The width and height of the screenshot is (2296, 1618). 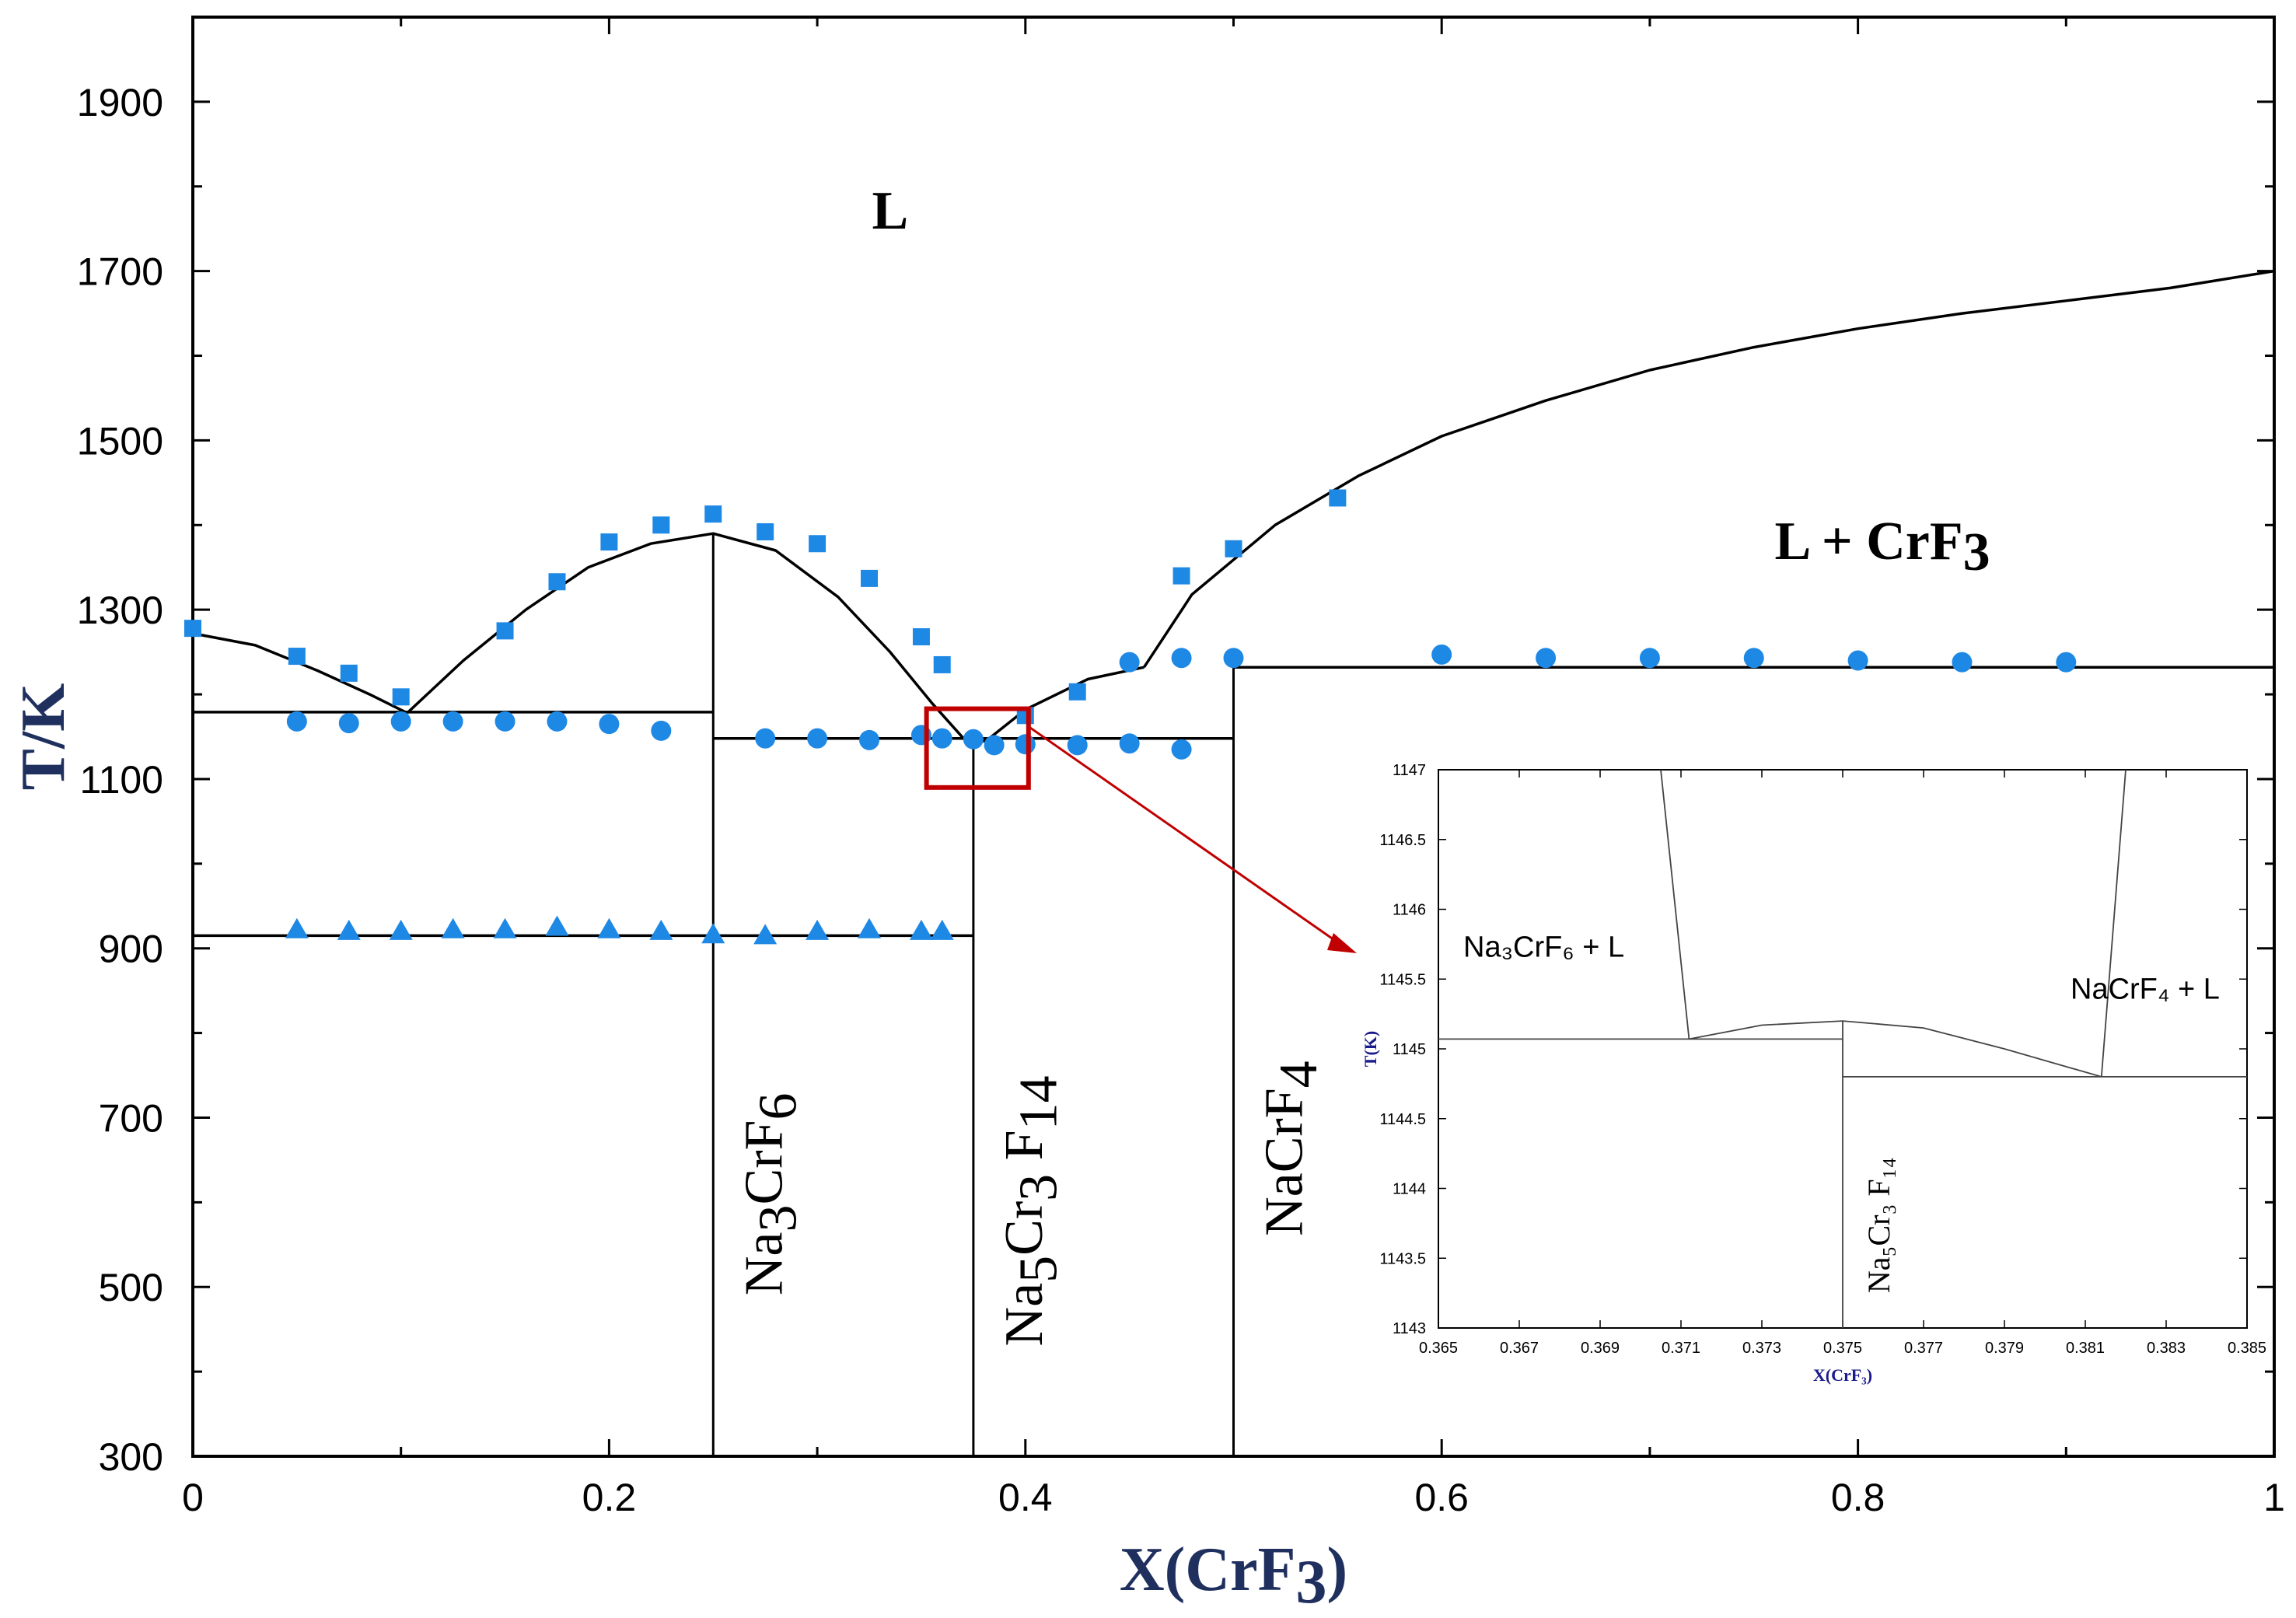 What do you see at coordinates (1186, 837) in the screenshot?
I see `zoom-arrow` at bounding box center [1186, 837].